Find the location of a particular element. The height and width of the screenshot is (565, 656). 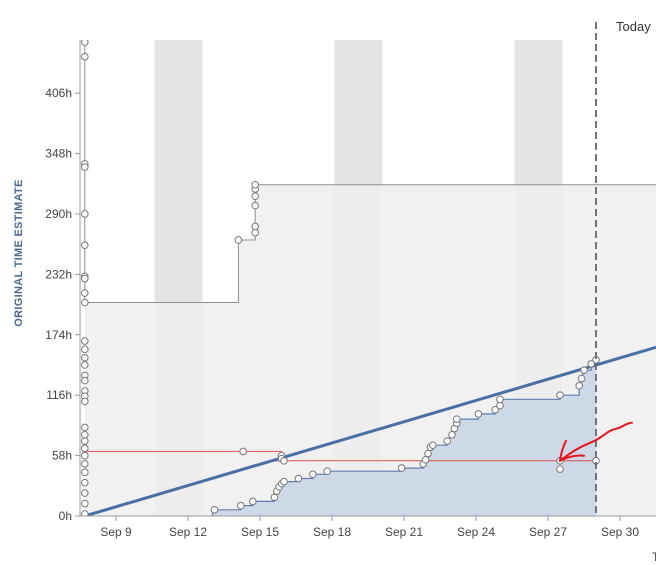

x-tick-label-2: Sep 15 is located at coordinates (260, 532).